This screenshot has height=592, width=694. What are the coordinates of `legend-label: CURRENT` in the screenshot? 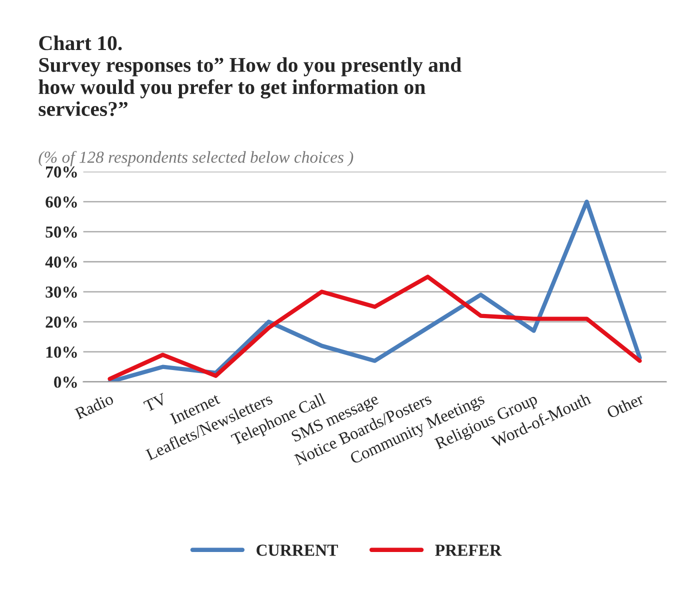 It's located at (297, 550).